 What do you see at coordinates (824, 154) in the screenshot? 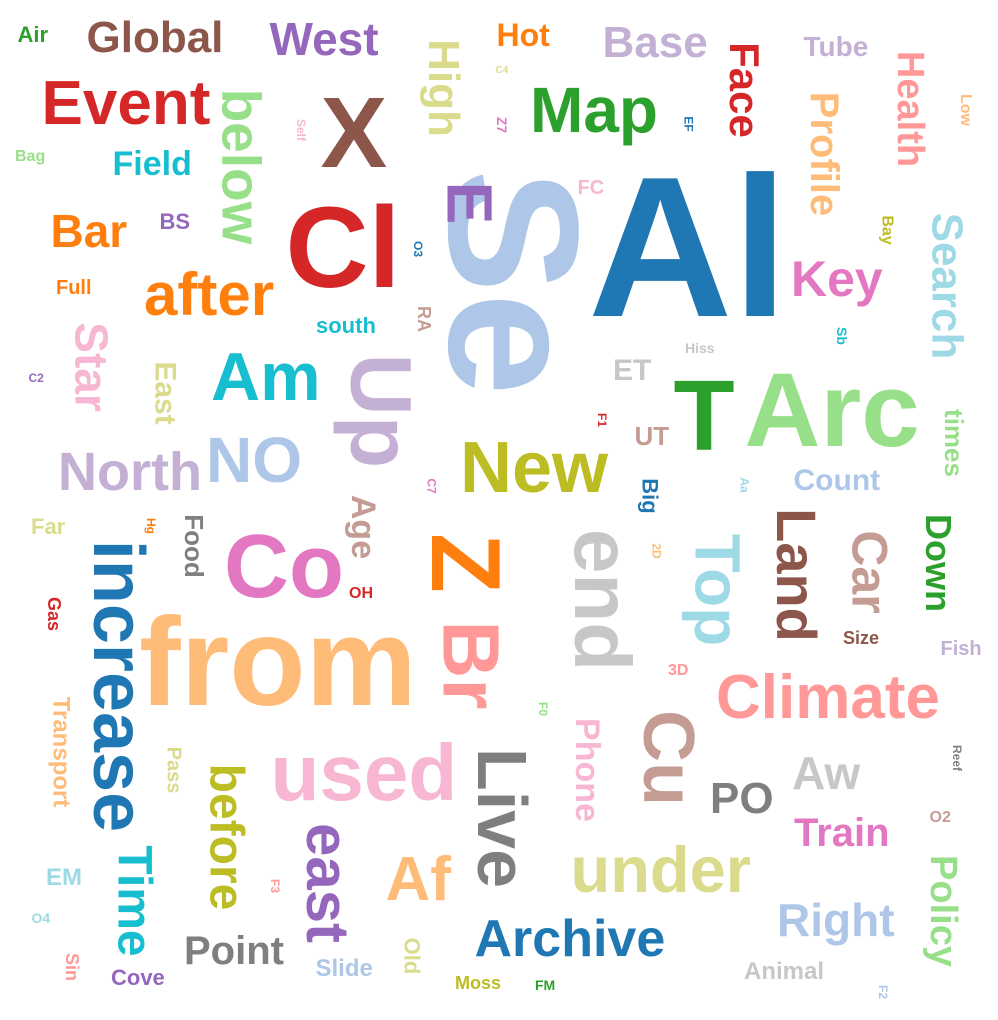
I see `word-profile: Profile` at bounding box center [824, 154].